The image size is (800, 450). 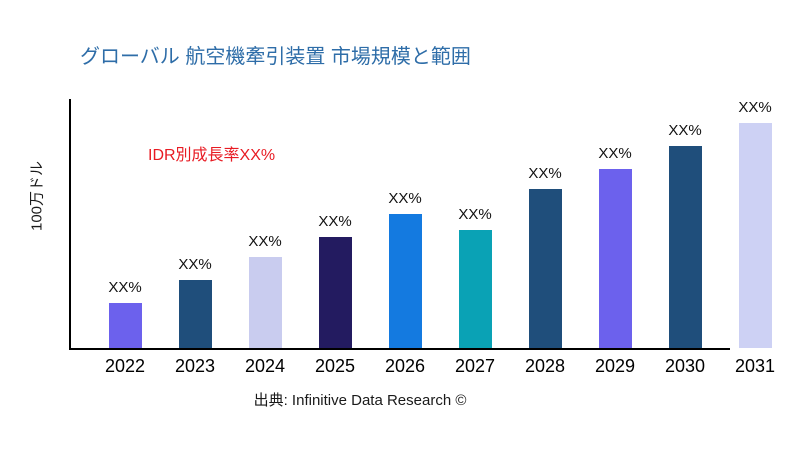 I want to click on bar-2025, so click(x=335, y=292).